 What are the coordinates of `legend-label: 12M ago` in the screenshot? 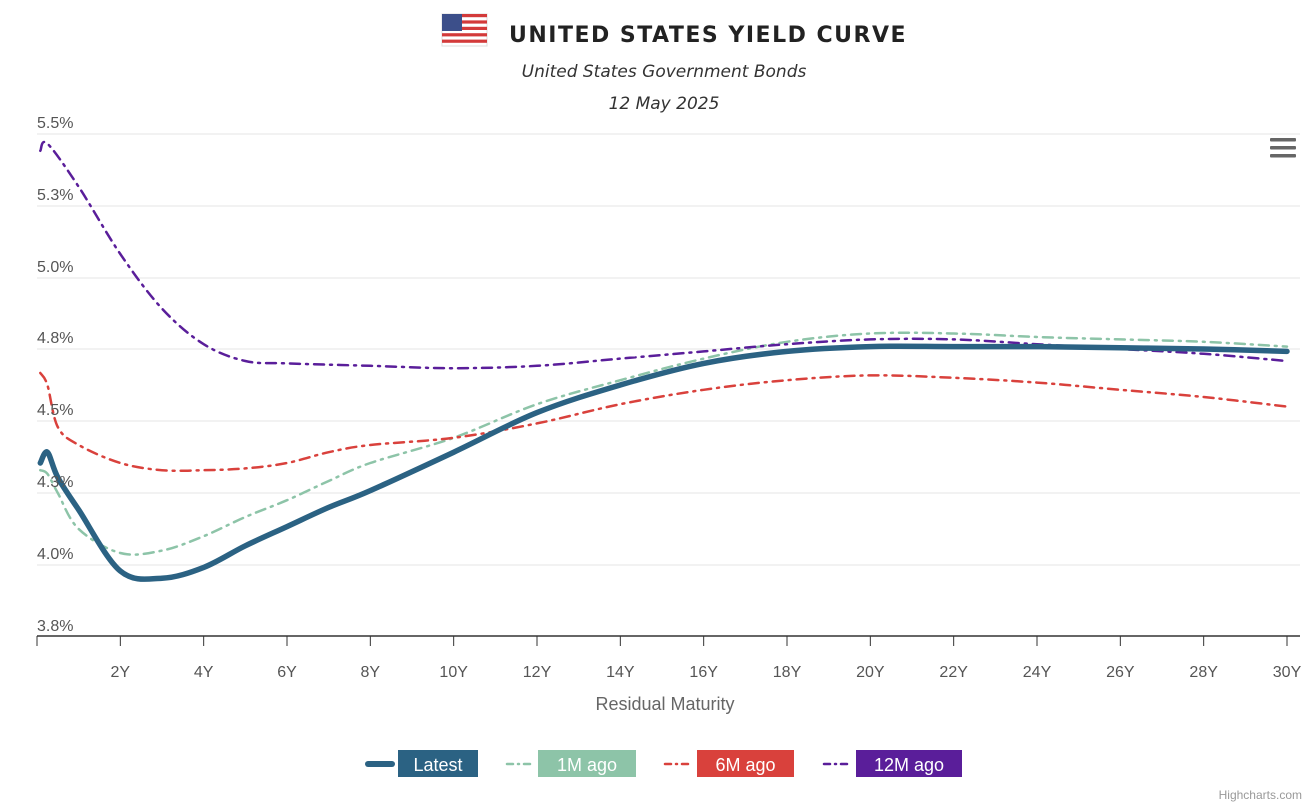 It's located at (909, 765).